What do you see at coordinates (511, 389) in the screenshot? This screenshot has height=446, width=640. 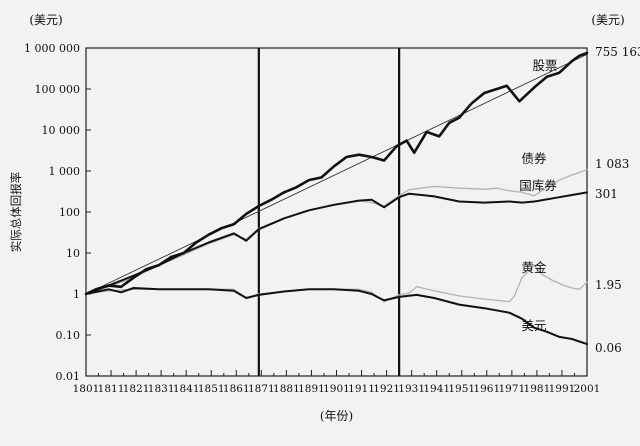 I see `x-tick-label: 1971` at bounding box center [511, 389].